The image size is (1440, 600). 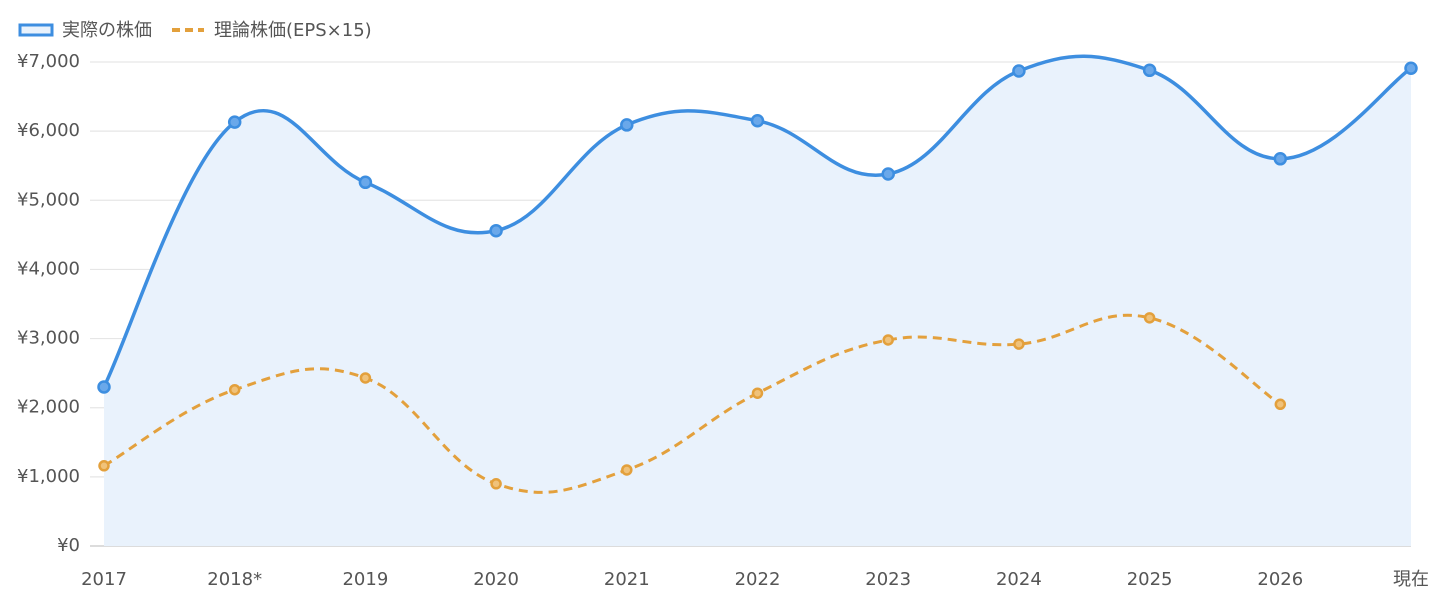 I want to click on x-tick-label: 2022, so click(x=758, y=579).